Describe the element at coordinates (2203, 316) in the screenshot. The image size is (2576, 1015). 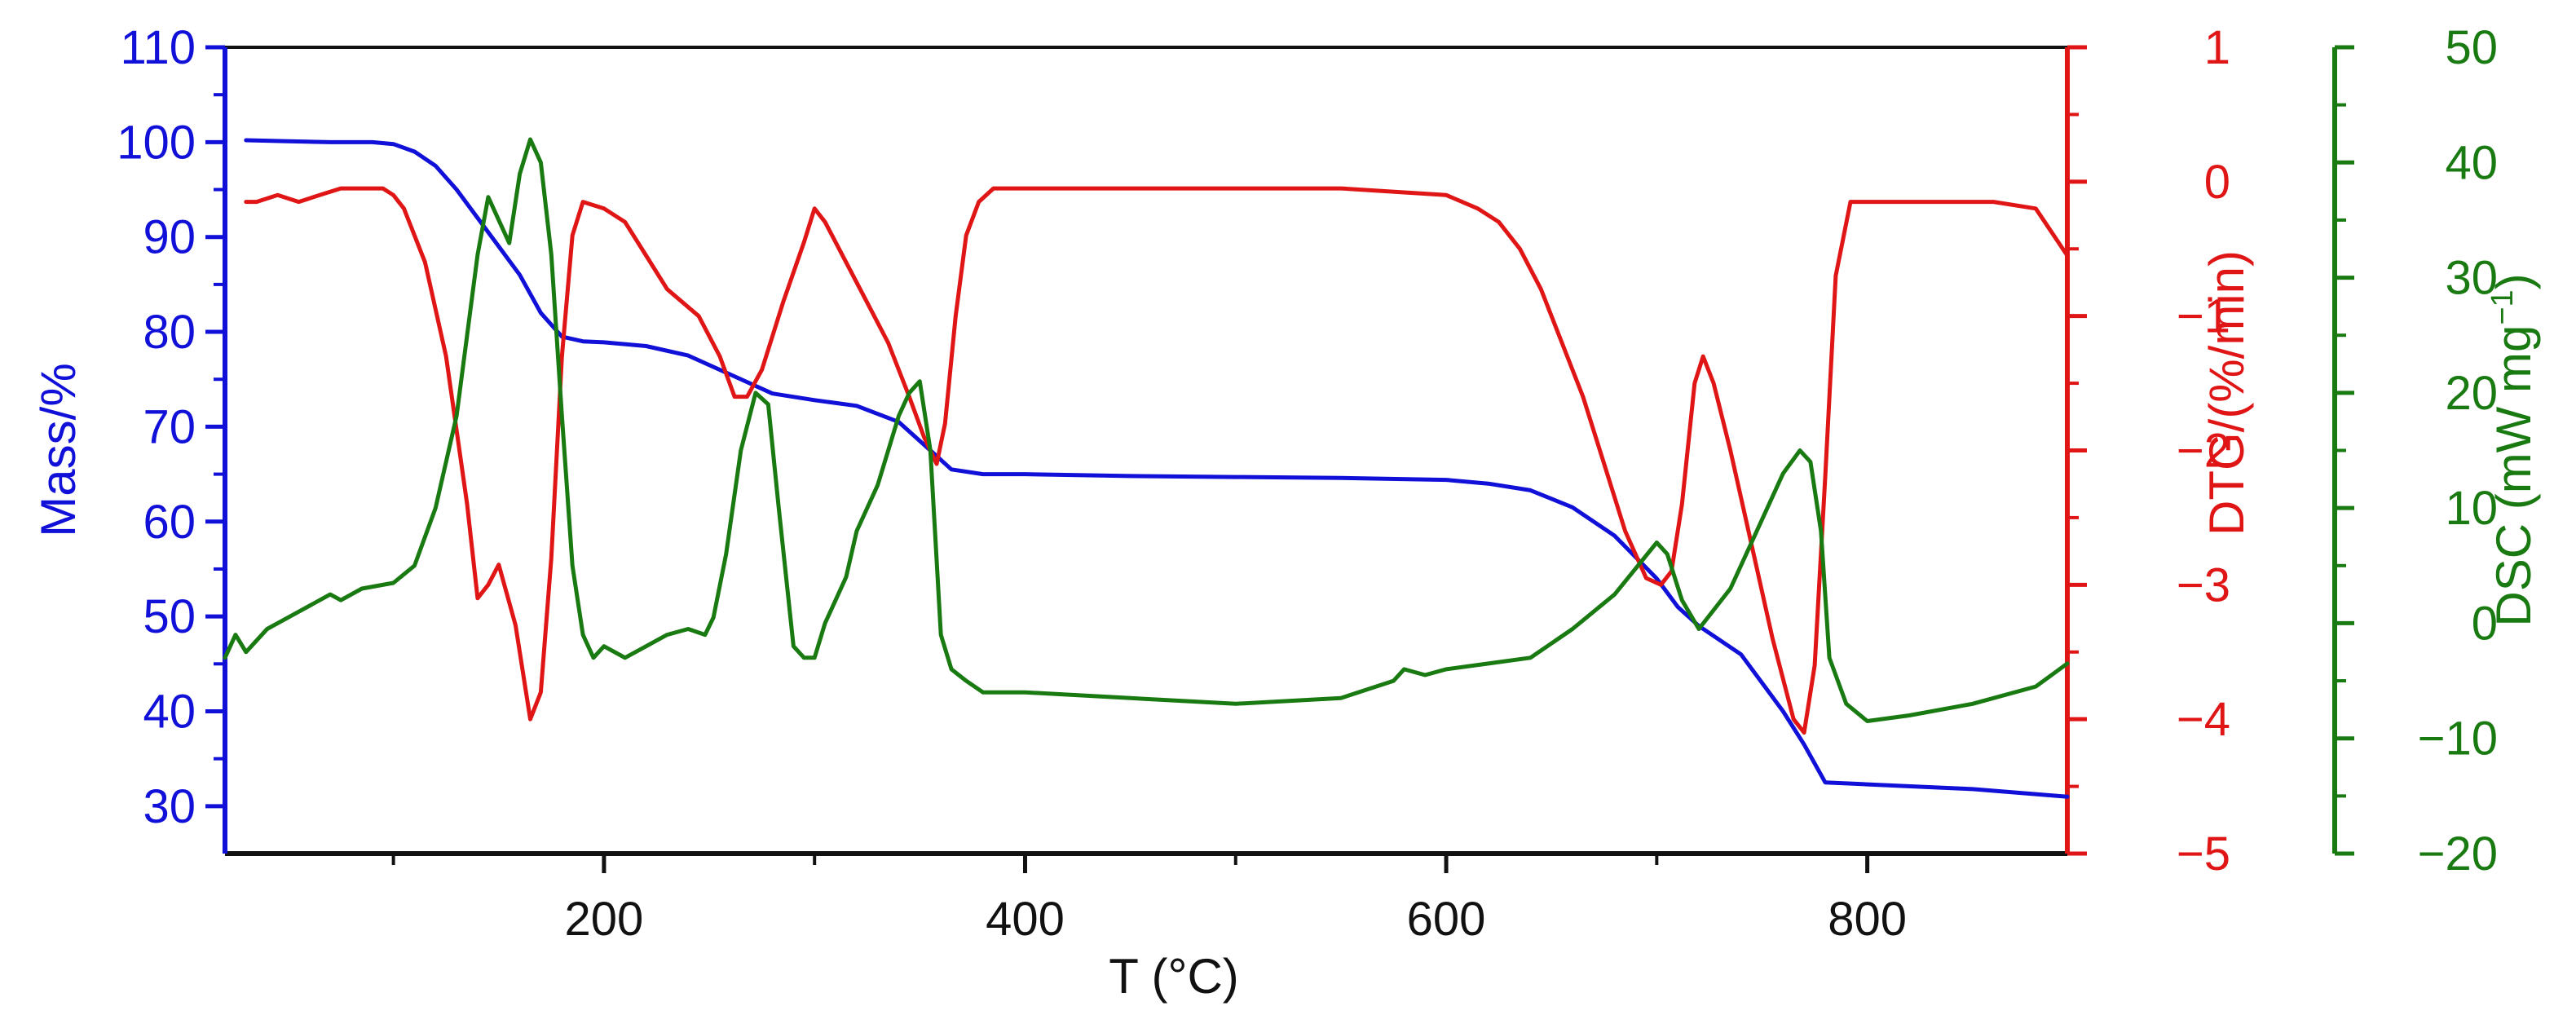
I see `dtg-tick-label-2: −1` at that location.